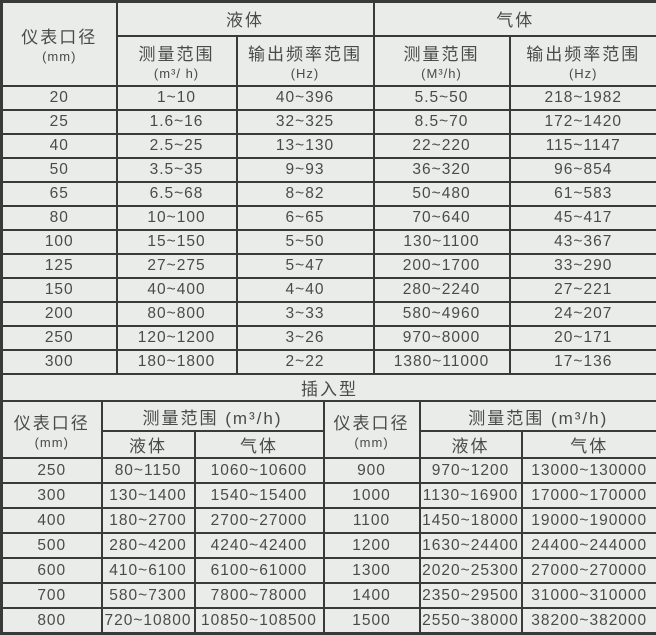 Image resolution: width=656 pixels, height=635 pixels. What do you see at coordinates (59, 169) in the screenshot?
I see `table-cell: 50` at bounding box center [59, 169].